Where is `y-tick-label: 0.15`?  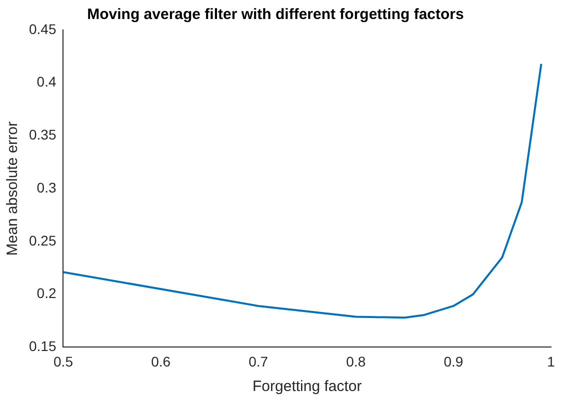
y-tick-label: 0.15 is located at coordinates (42, 346).